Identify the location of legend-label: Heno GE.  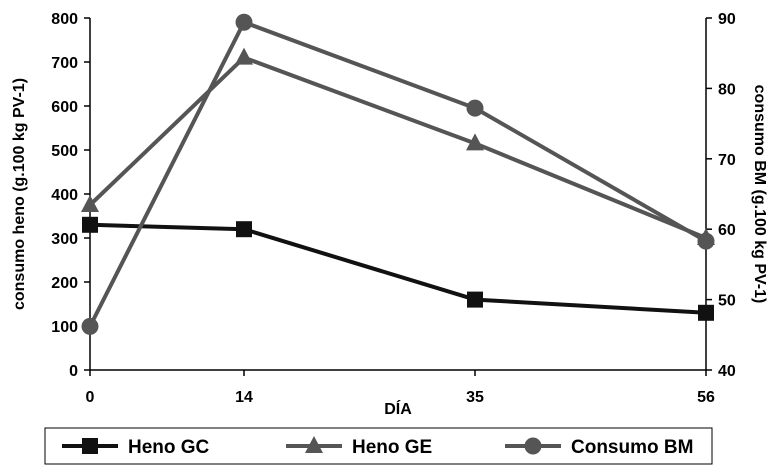
(392, 447).